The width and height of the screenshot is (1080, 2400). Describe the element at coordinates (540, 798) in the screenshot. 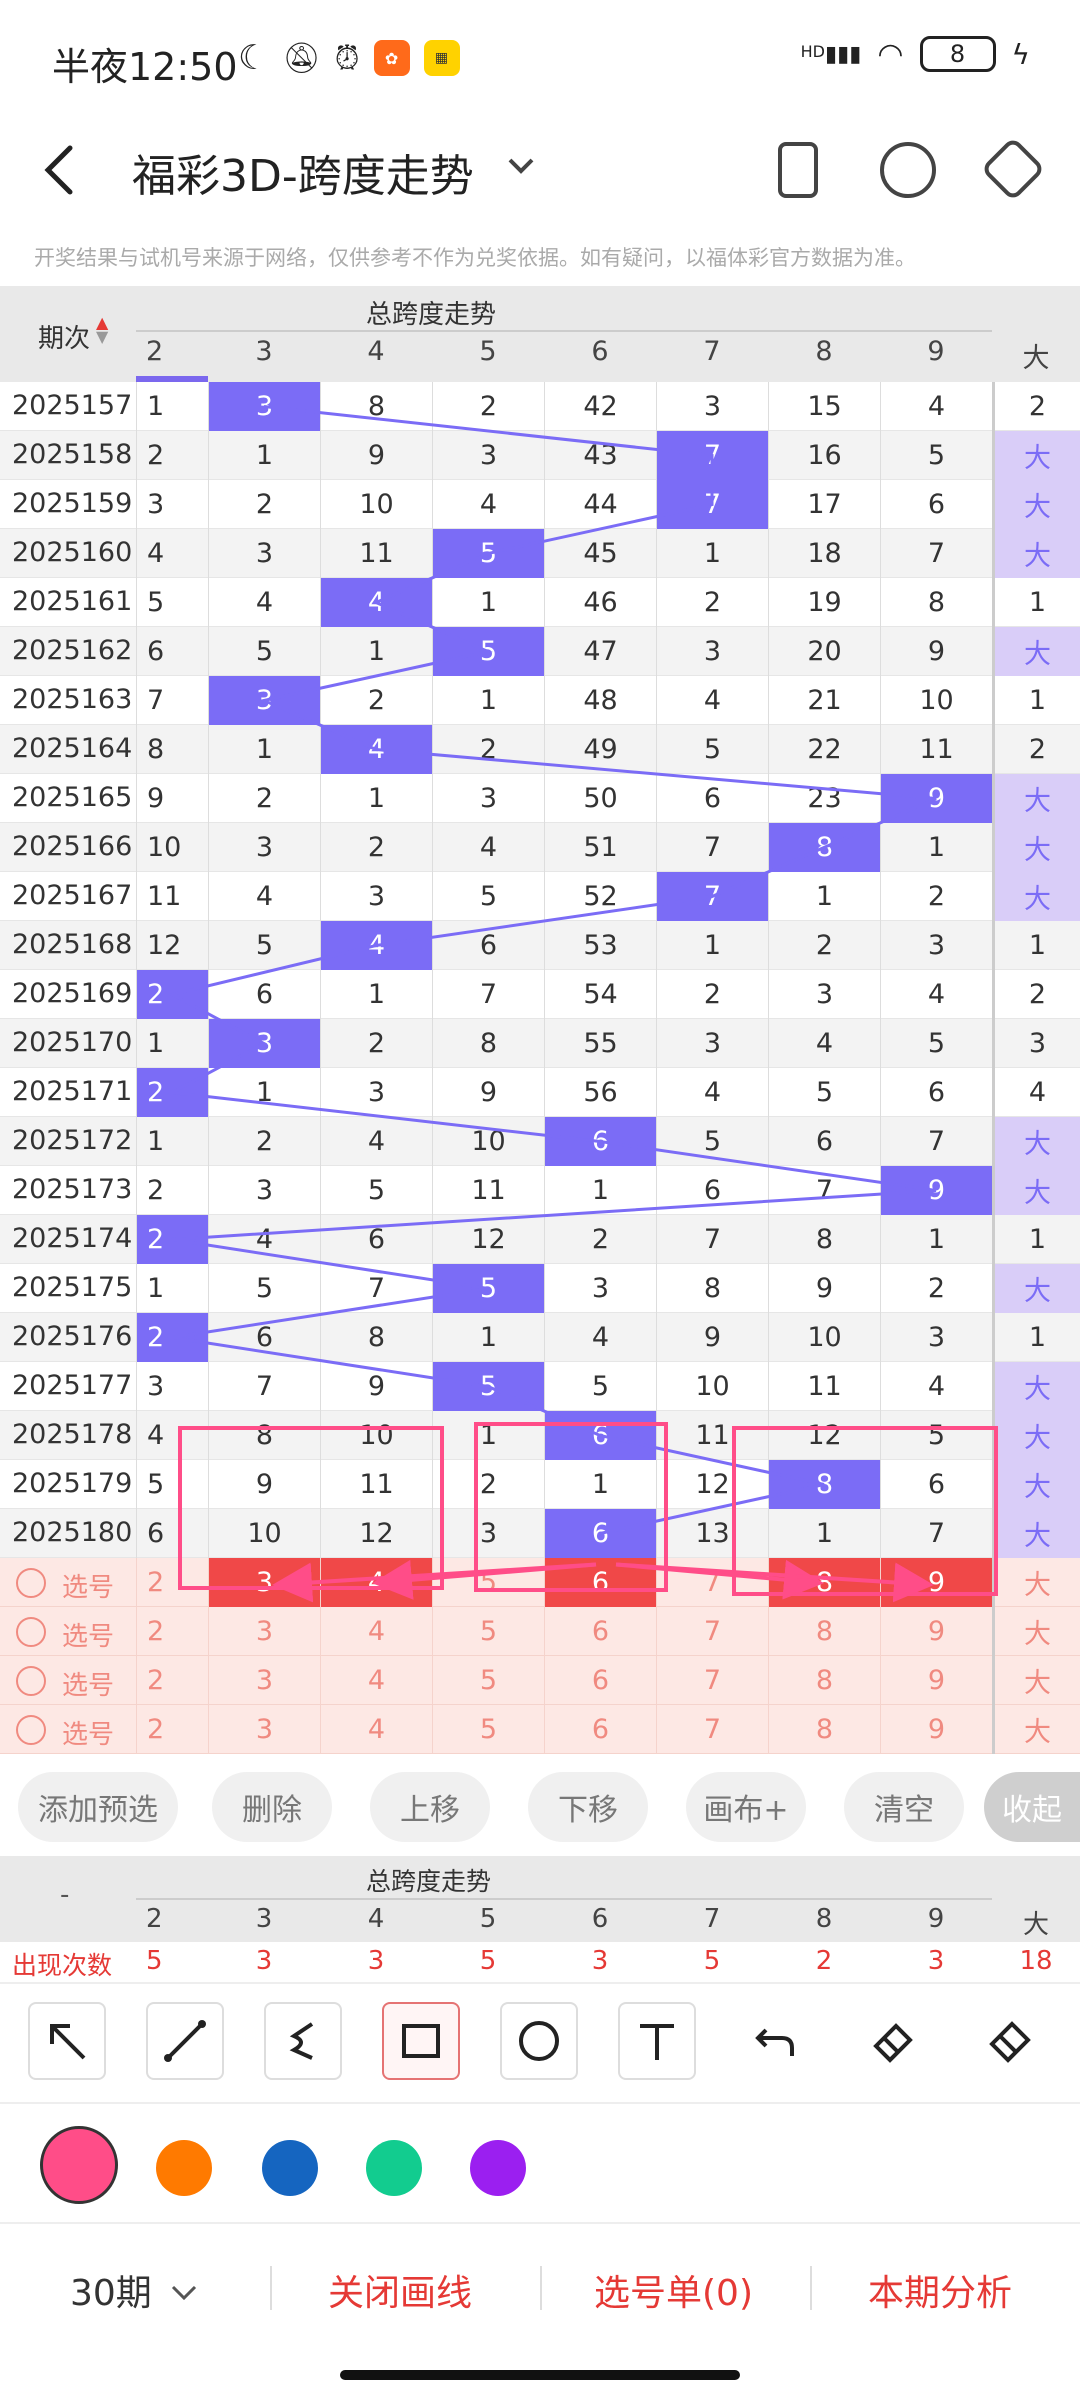

I see `table-row: 2025165 9 2 1 3 50 6 23 9 大` at that location.